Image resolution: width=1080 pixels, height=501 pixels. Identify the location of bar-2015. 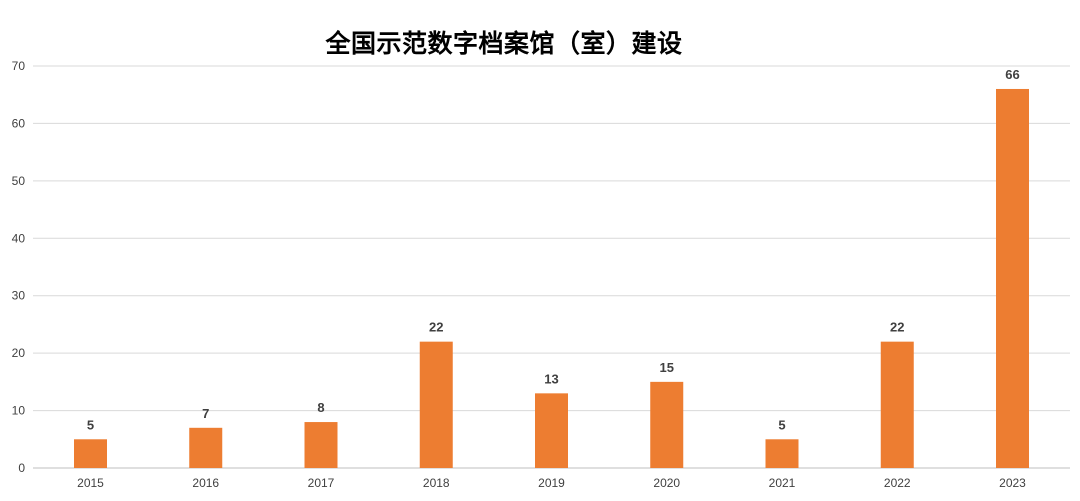
(90, 453).